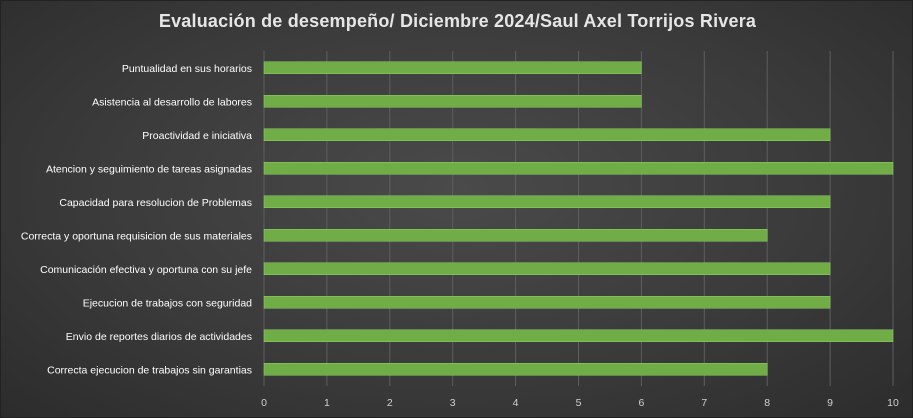 This screenshot has width=913, height=419. I want to click on x-tick-label: 1, so click(327, 403).